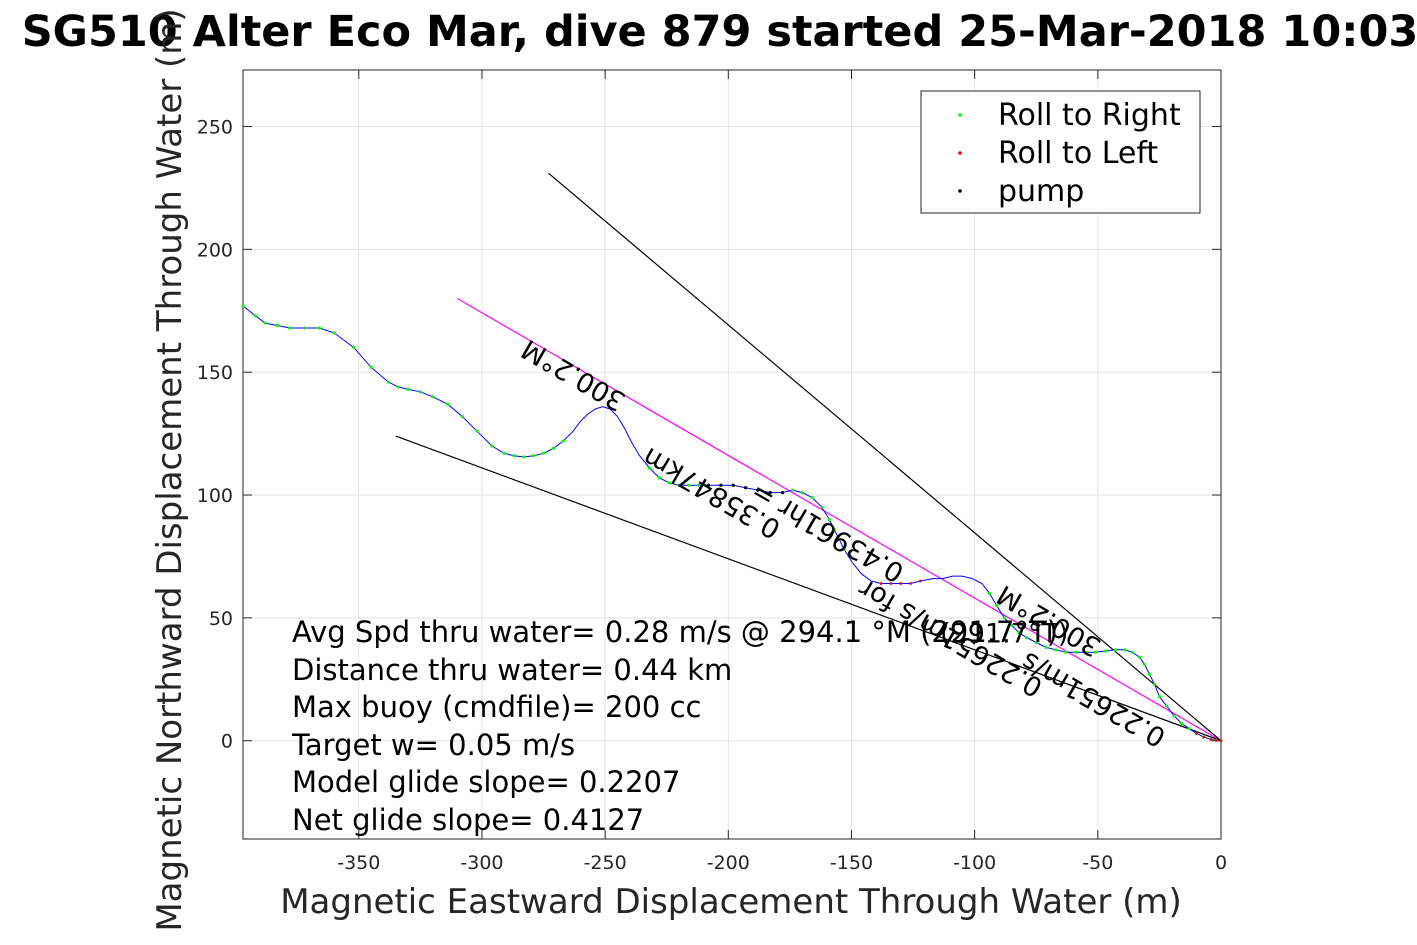 This screenshot has height=945, width=1417. Describe the element at coordinates (1004, 634) in the screenshot. I see `rotated-label-6: (291.7°T)` at that location.